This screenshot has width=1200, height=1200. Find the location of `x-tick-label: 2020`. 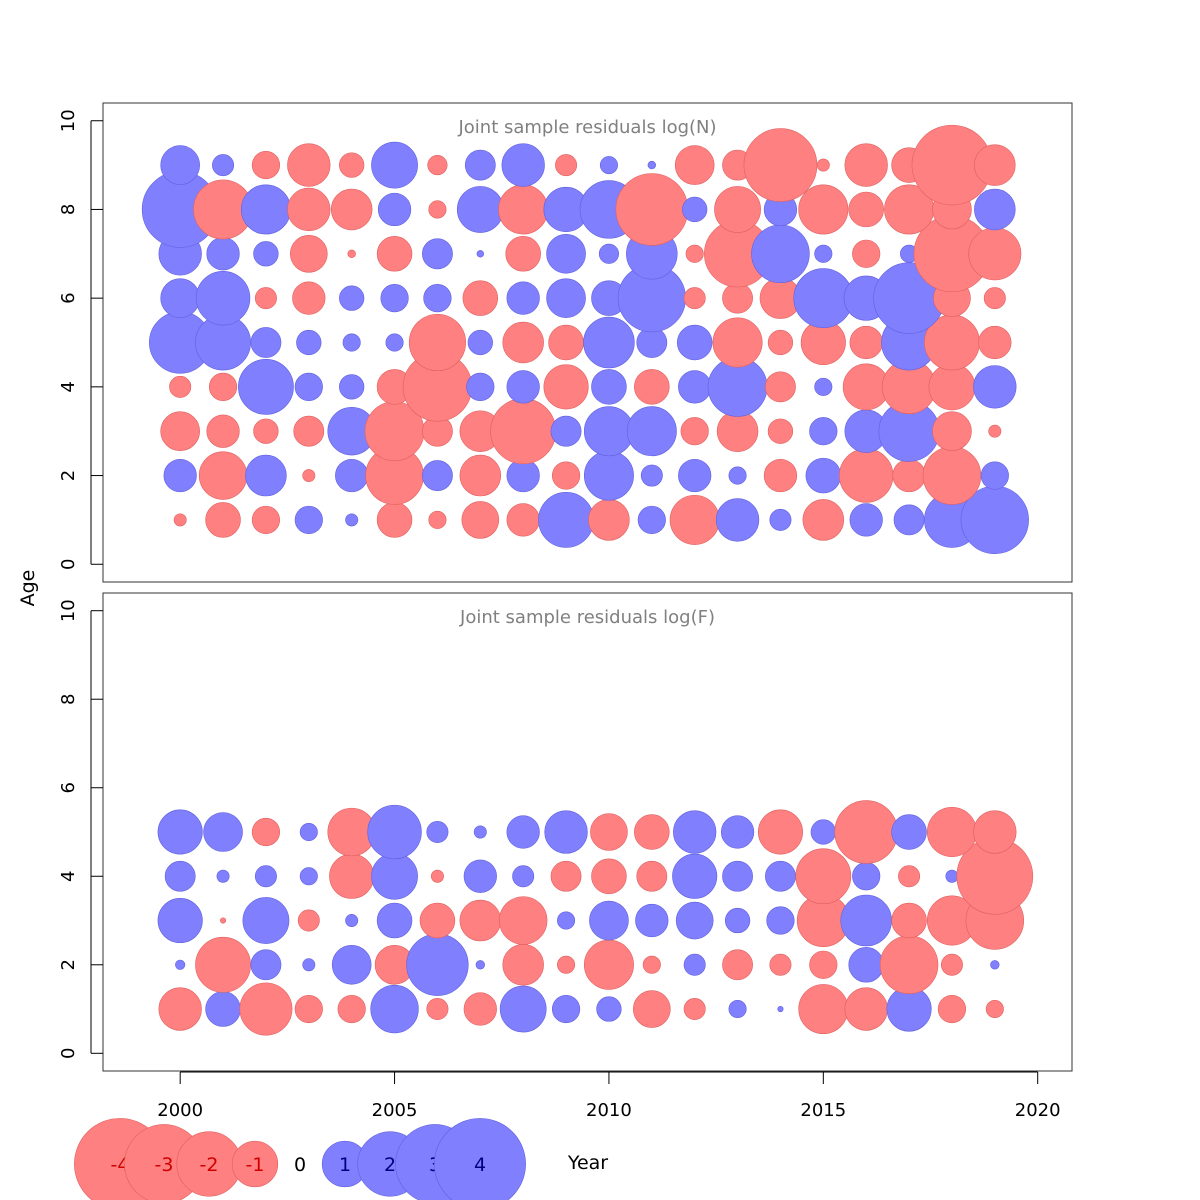

x-tick-label: 2020 is located at coordinates (1038, 1110).